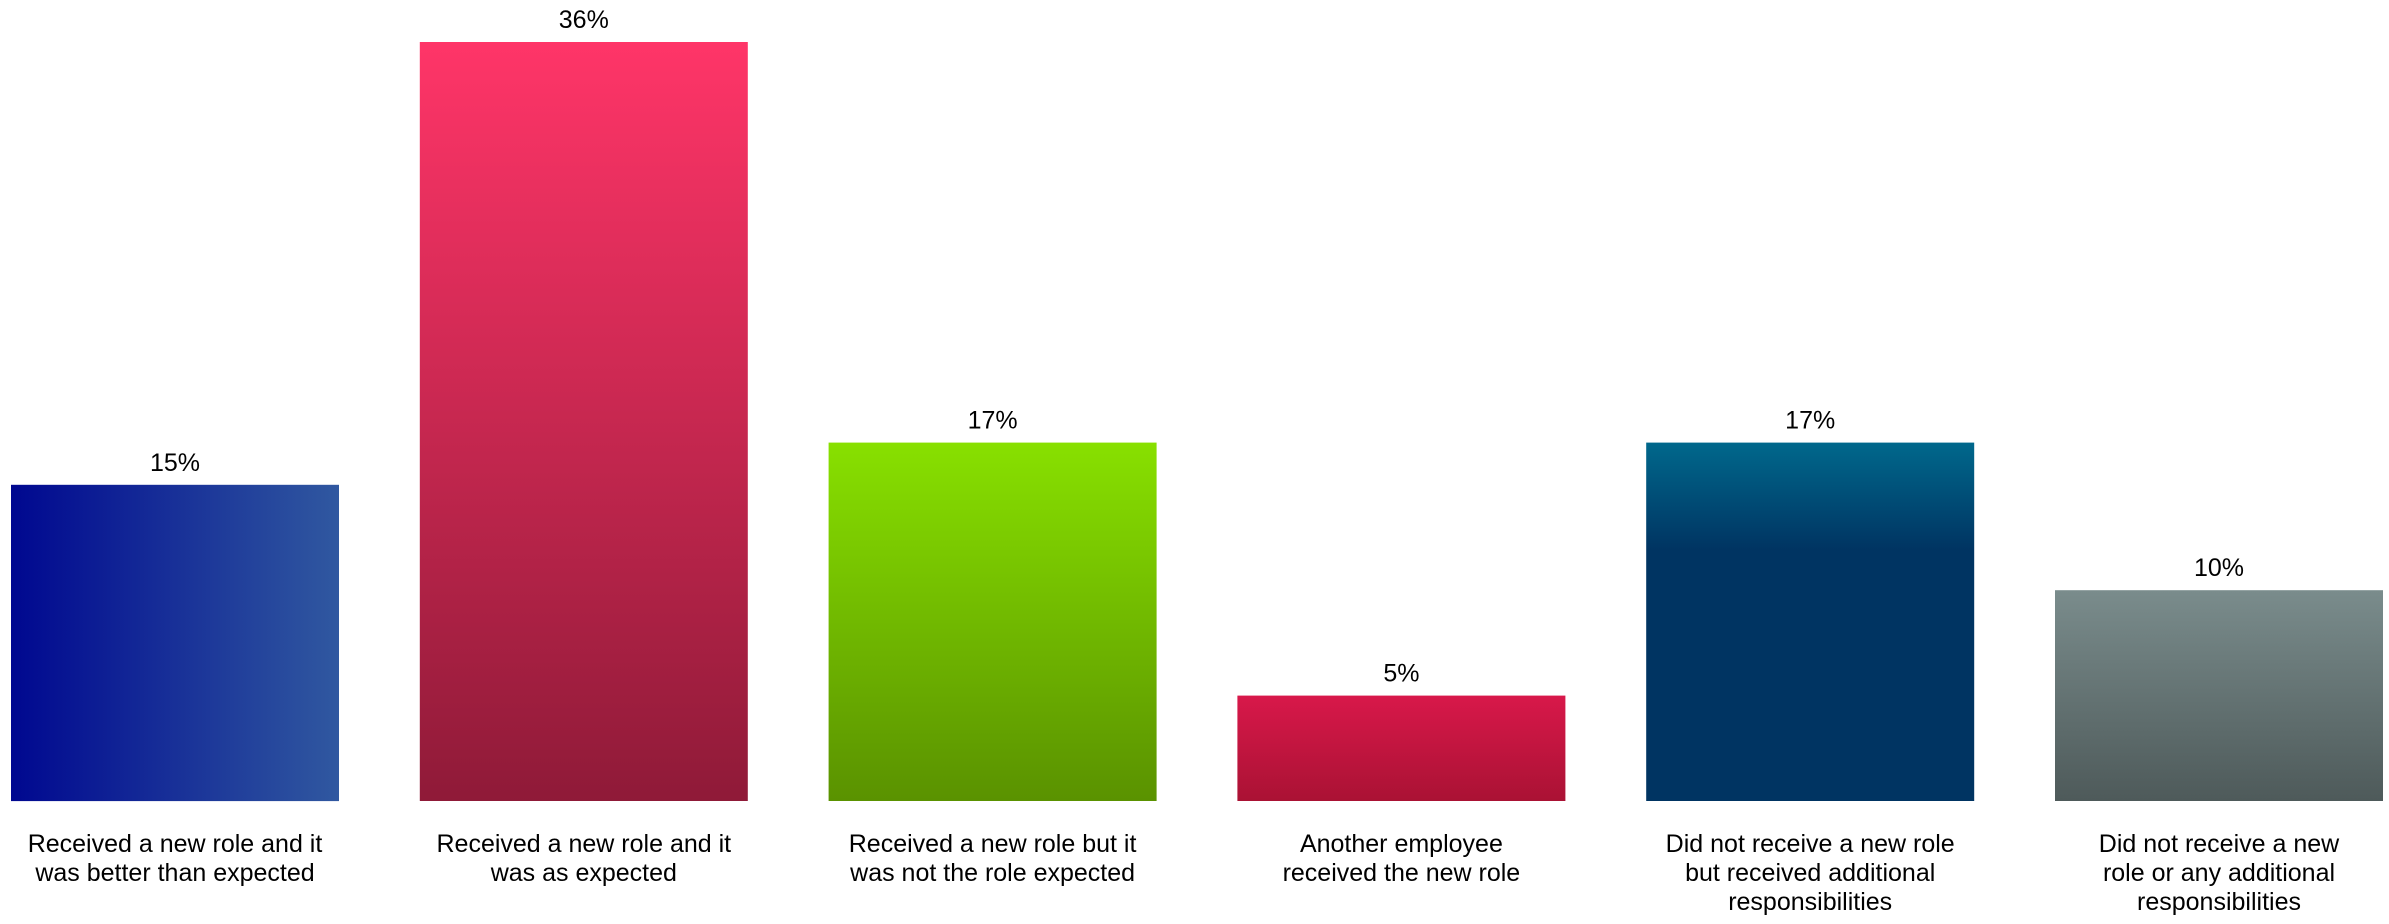 This screenshot has width=2389, height=924. Describe the element at coordinates (1810, 844) in the screenshot. I see `category-label-line: Did not receive a new role` at that location.